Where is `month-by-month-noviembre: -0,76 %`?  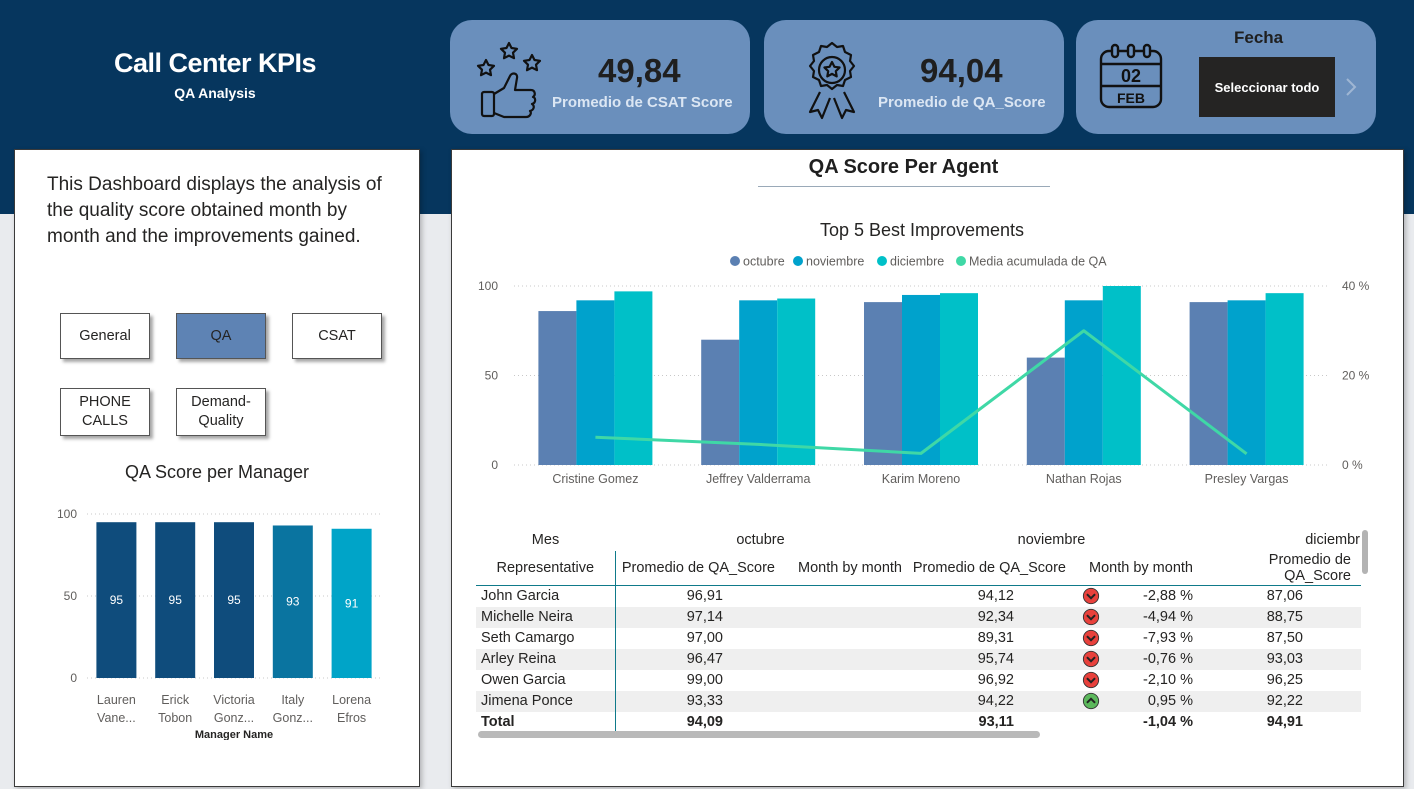
month-by-month-noviembre: -0,76 % is located at coordinates (1134, 659).